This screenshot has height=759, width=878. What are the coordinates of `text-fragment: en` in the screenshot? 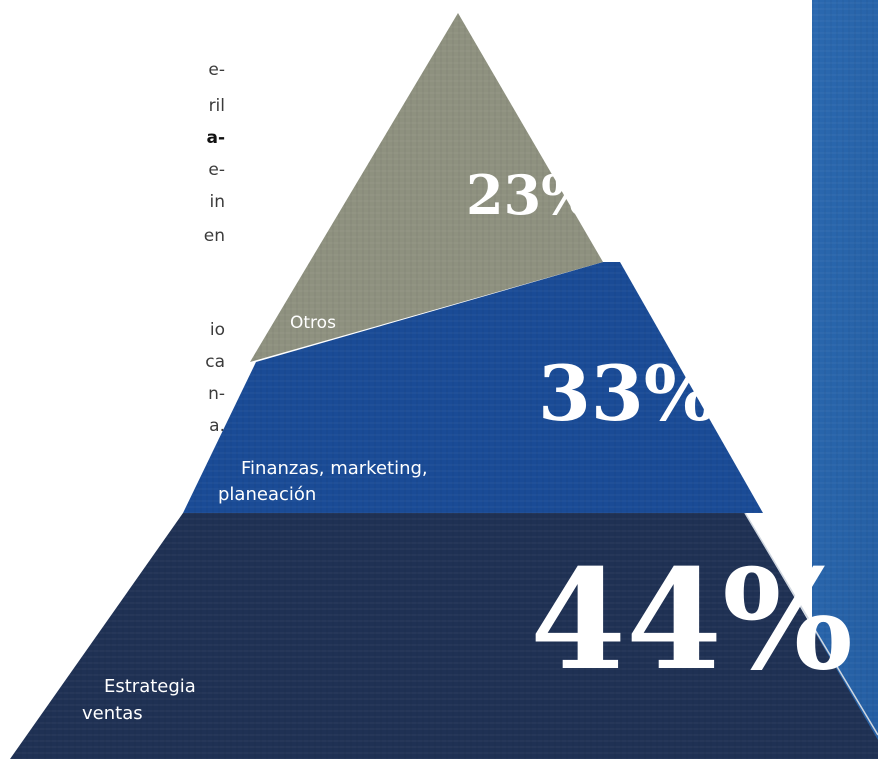 It's located at (214, 236).